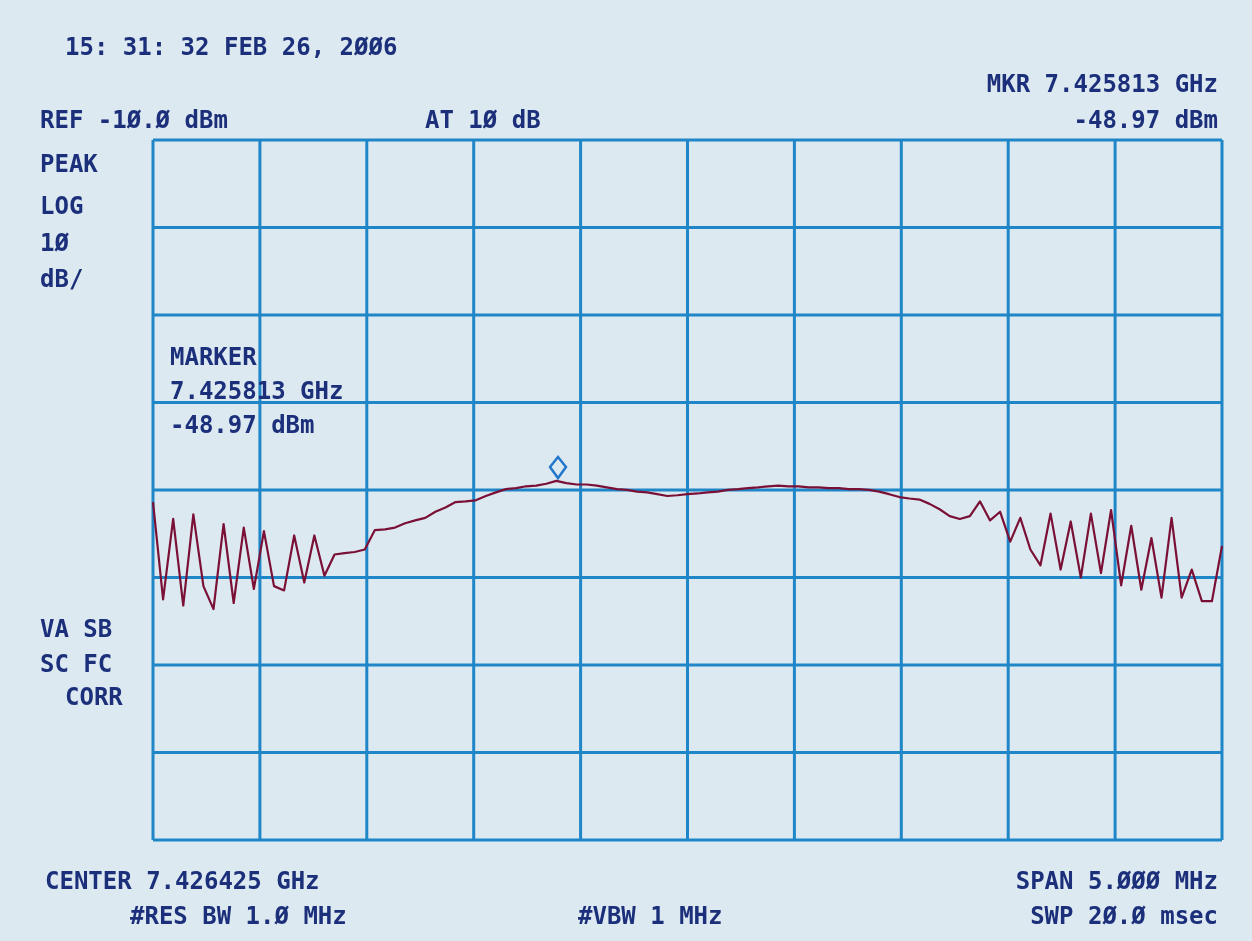 This screenshot has width=1252, height=941. I want to click on text: SC FC, so click(76, 664).